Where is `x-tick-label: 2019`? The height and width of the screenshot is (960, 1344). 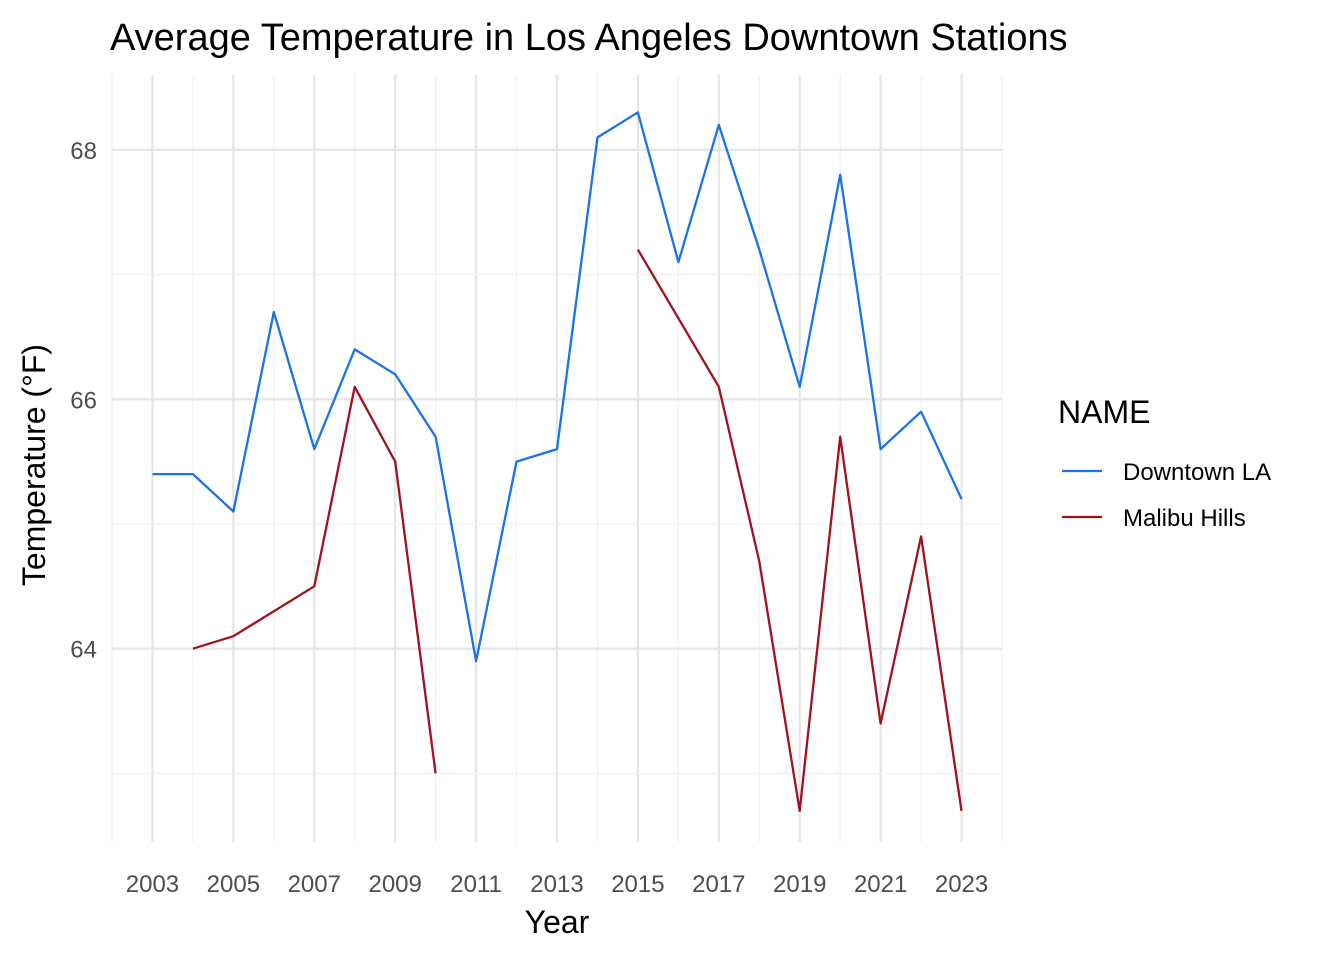
x-tick-label: 2019 is located at coordinates (799, 884).